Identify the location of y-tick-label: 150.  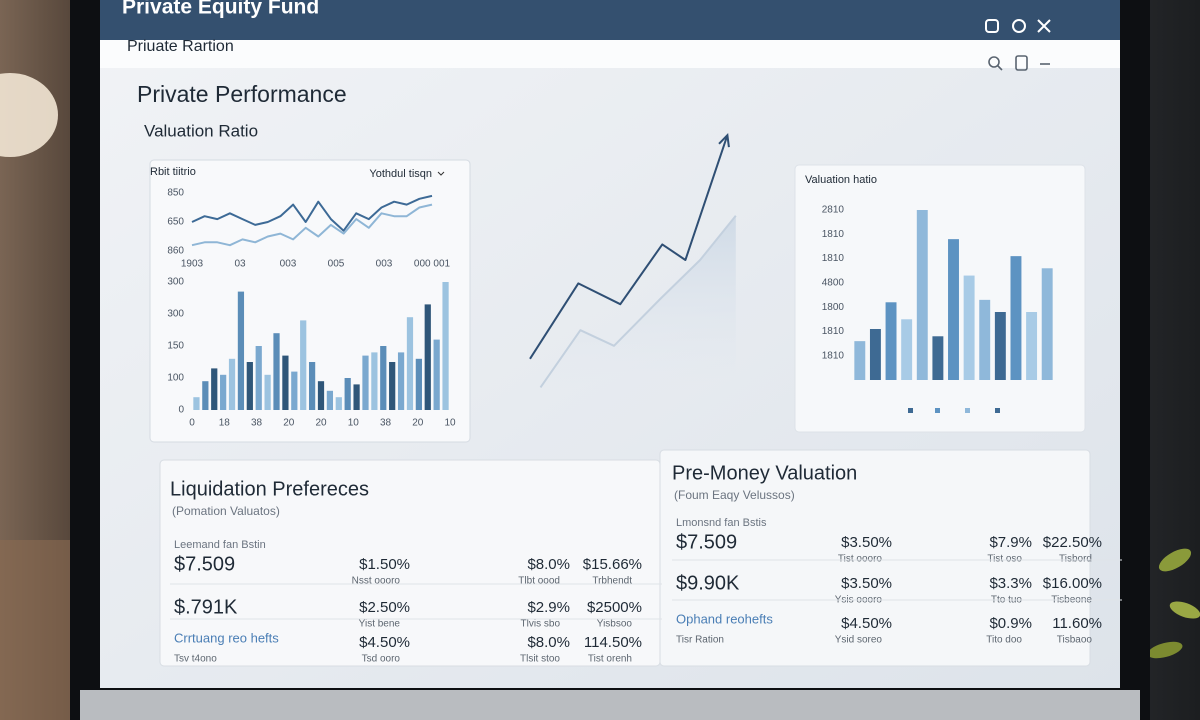
(175, 346).